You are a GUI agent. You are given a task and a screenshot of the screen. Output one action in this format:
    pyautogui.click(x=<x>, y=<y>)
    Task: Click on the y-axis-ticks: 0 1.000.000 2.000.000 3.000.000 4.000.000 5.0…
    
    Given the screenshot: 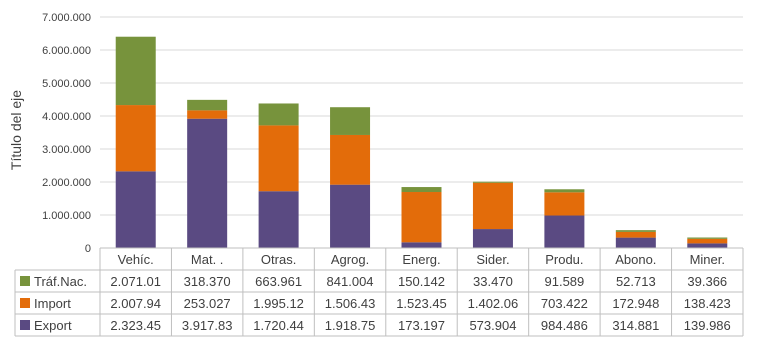 What is the action you would take?
    pyautogui.click(x=66, y=133)
    